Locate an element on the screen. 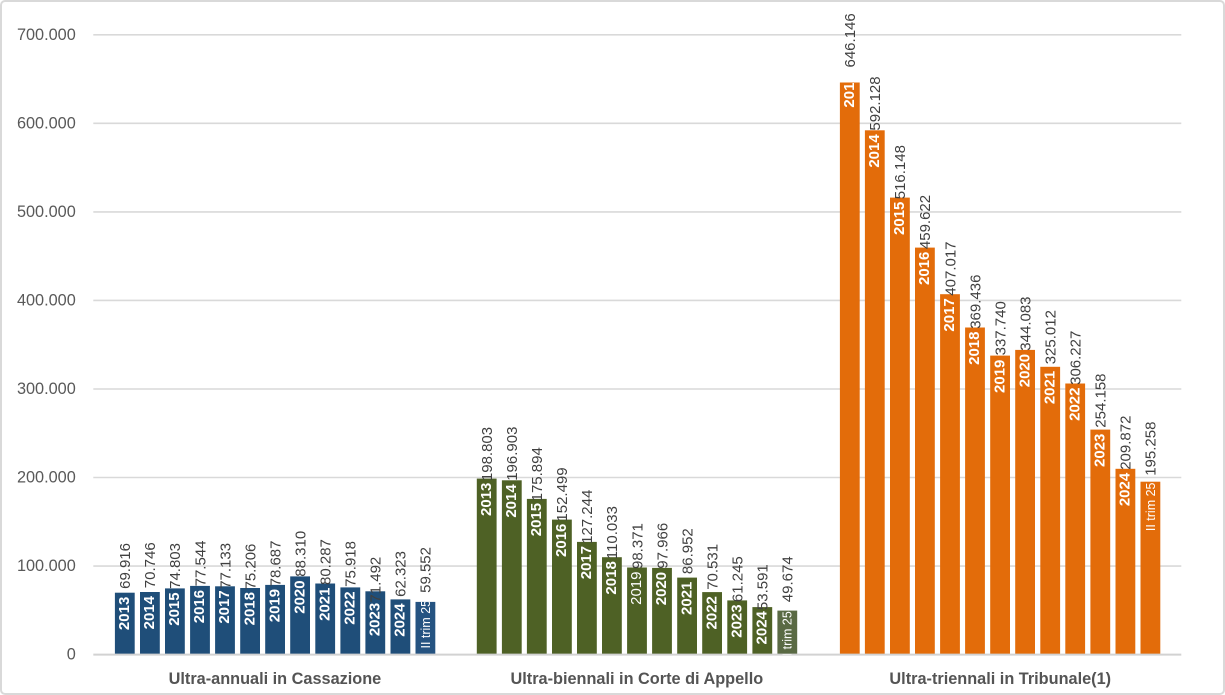 The image size is (1225, 695). svg-text: 344.083 is located at coordinates (1025, 323).